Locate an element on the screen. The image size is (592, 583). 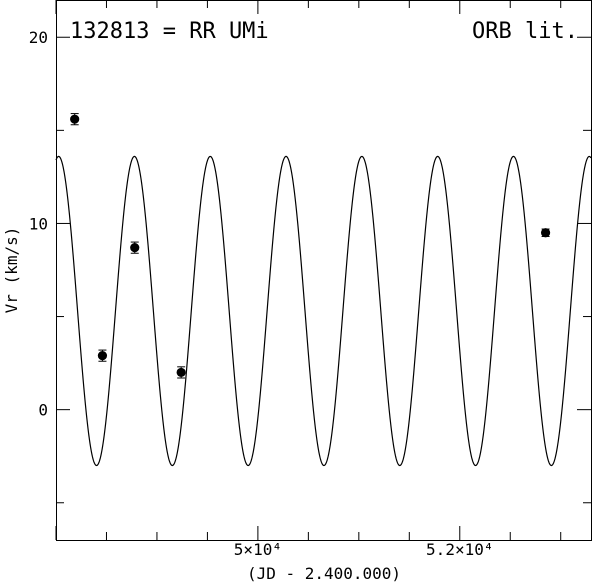
y-axis-label: Vr (km/s) is located at coordinates (11, 270).